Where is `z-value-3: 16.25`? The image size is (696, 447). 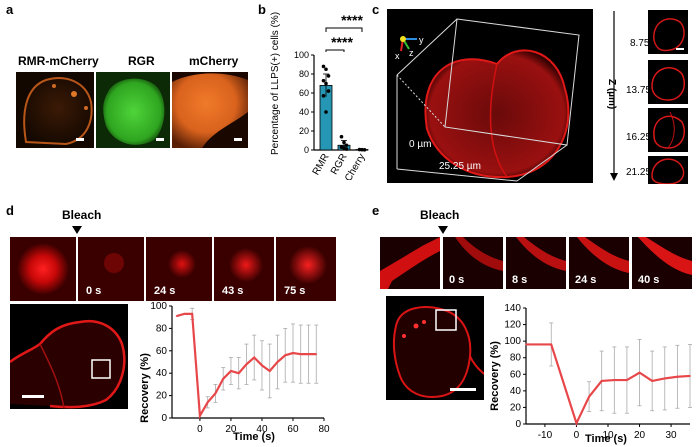
z-value-3: 16.25 is located at coordinates (638, 137).